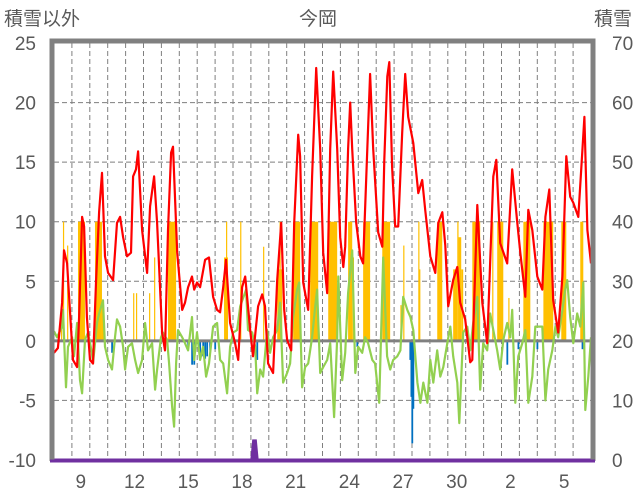 This screenshot has height=501, width=636. Describe the element at coordinates (622, 44) in the screenshot. I see `right-tick-label: 70` at that location.